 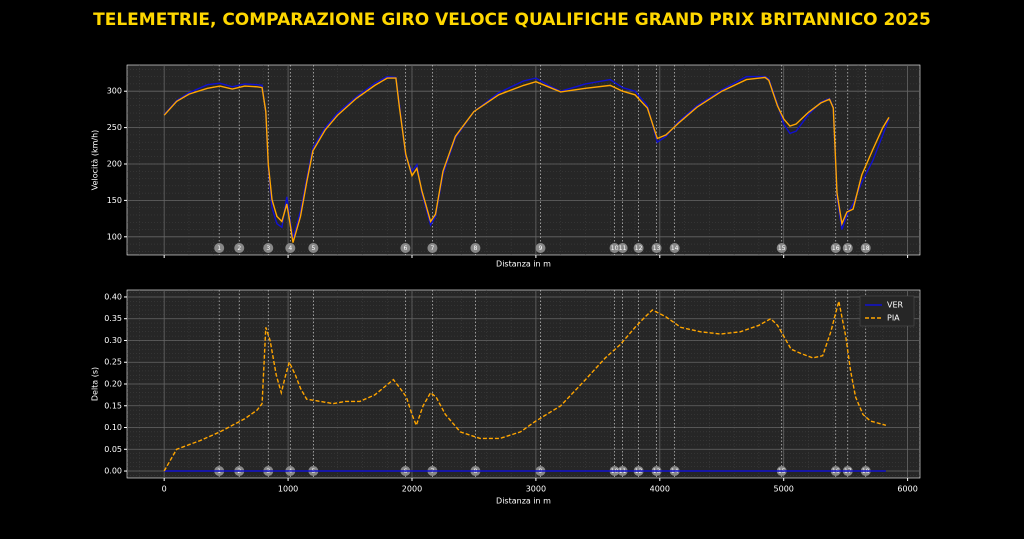 I want to click on x-tick-label: 5000, so click(x=784, y=489).